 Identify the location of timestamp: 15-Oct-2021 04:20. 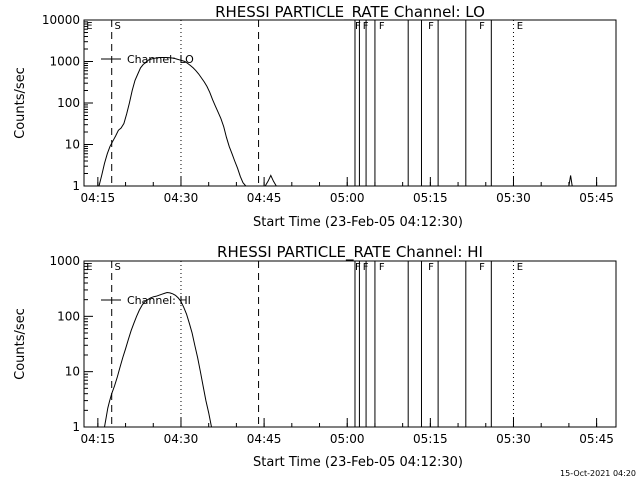
(598, 473).